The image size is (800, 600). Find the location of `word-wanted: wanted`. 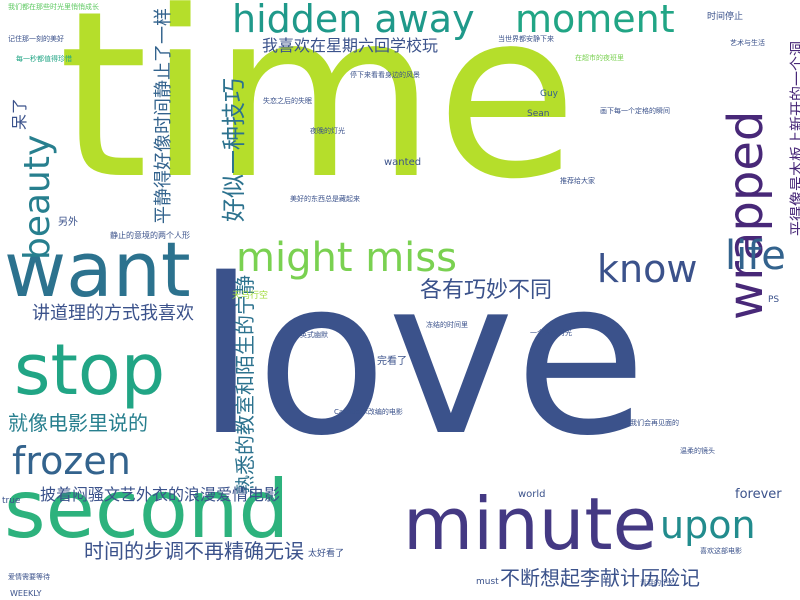

word-wanted: wanted is located at coordinates (403, 162).